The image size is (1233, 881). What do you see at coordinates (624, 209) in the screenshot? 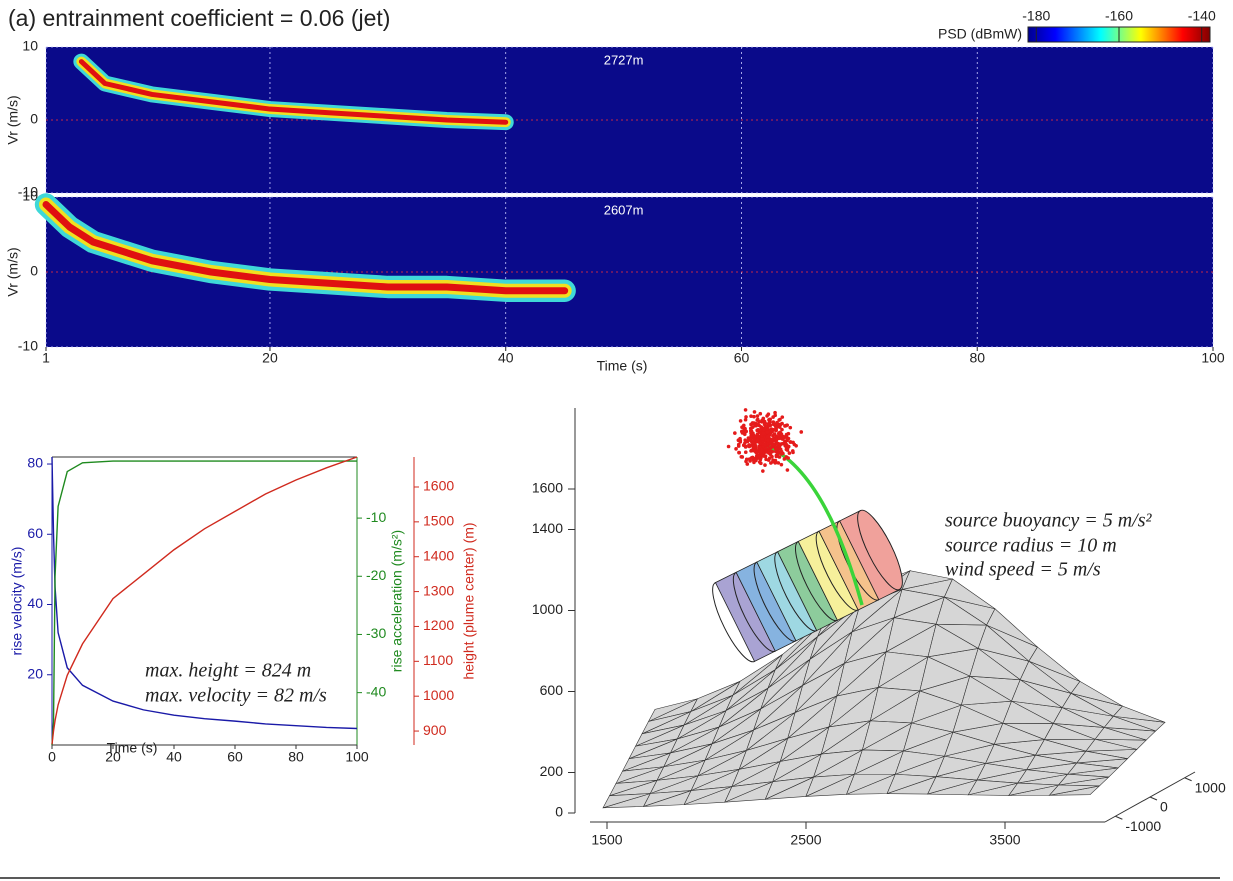
I see `panel-annotation: 2607m` at bounding box center [624, 209].